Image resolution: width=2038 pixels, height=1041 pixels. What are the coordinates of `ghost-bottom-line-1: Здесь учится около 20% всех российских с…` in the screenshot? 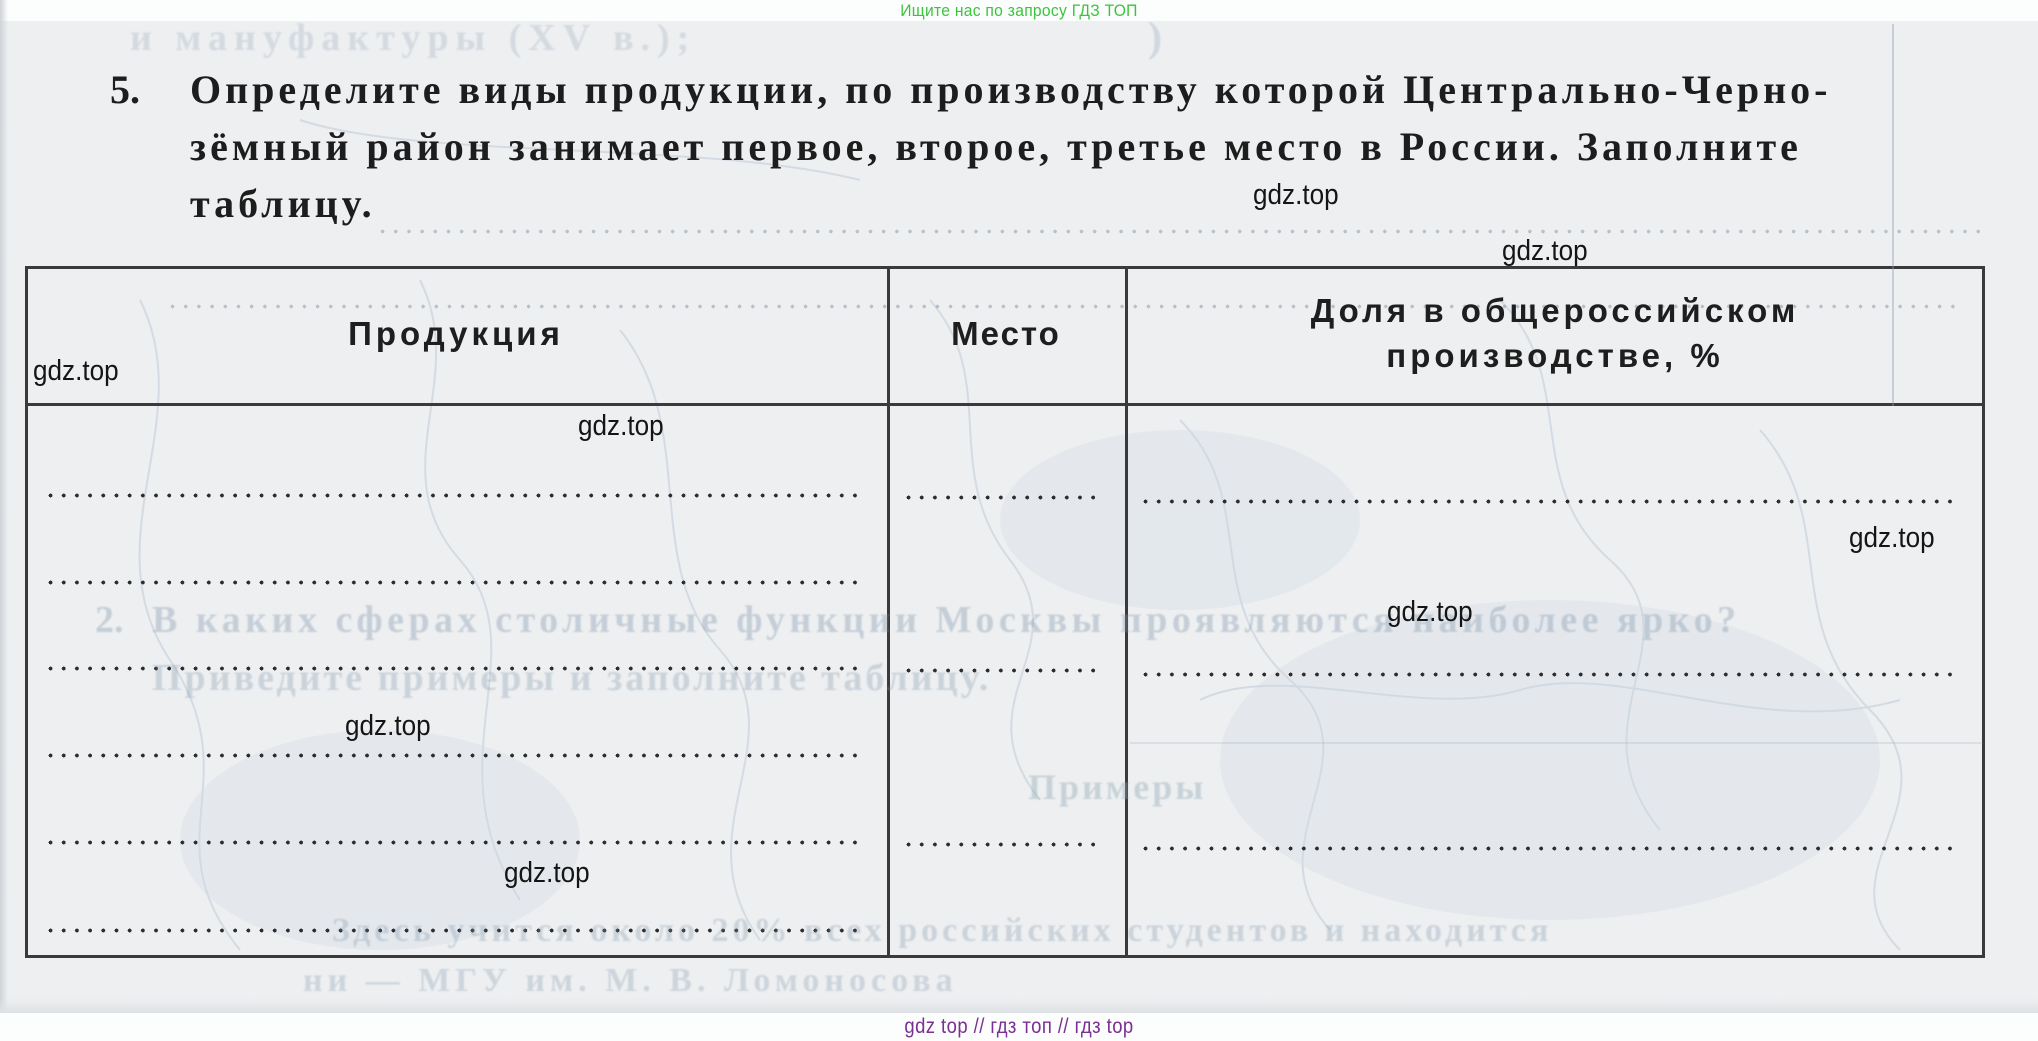 It's located at (942, 930).